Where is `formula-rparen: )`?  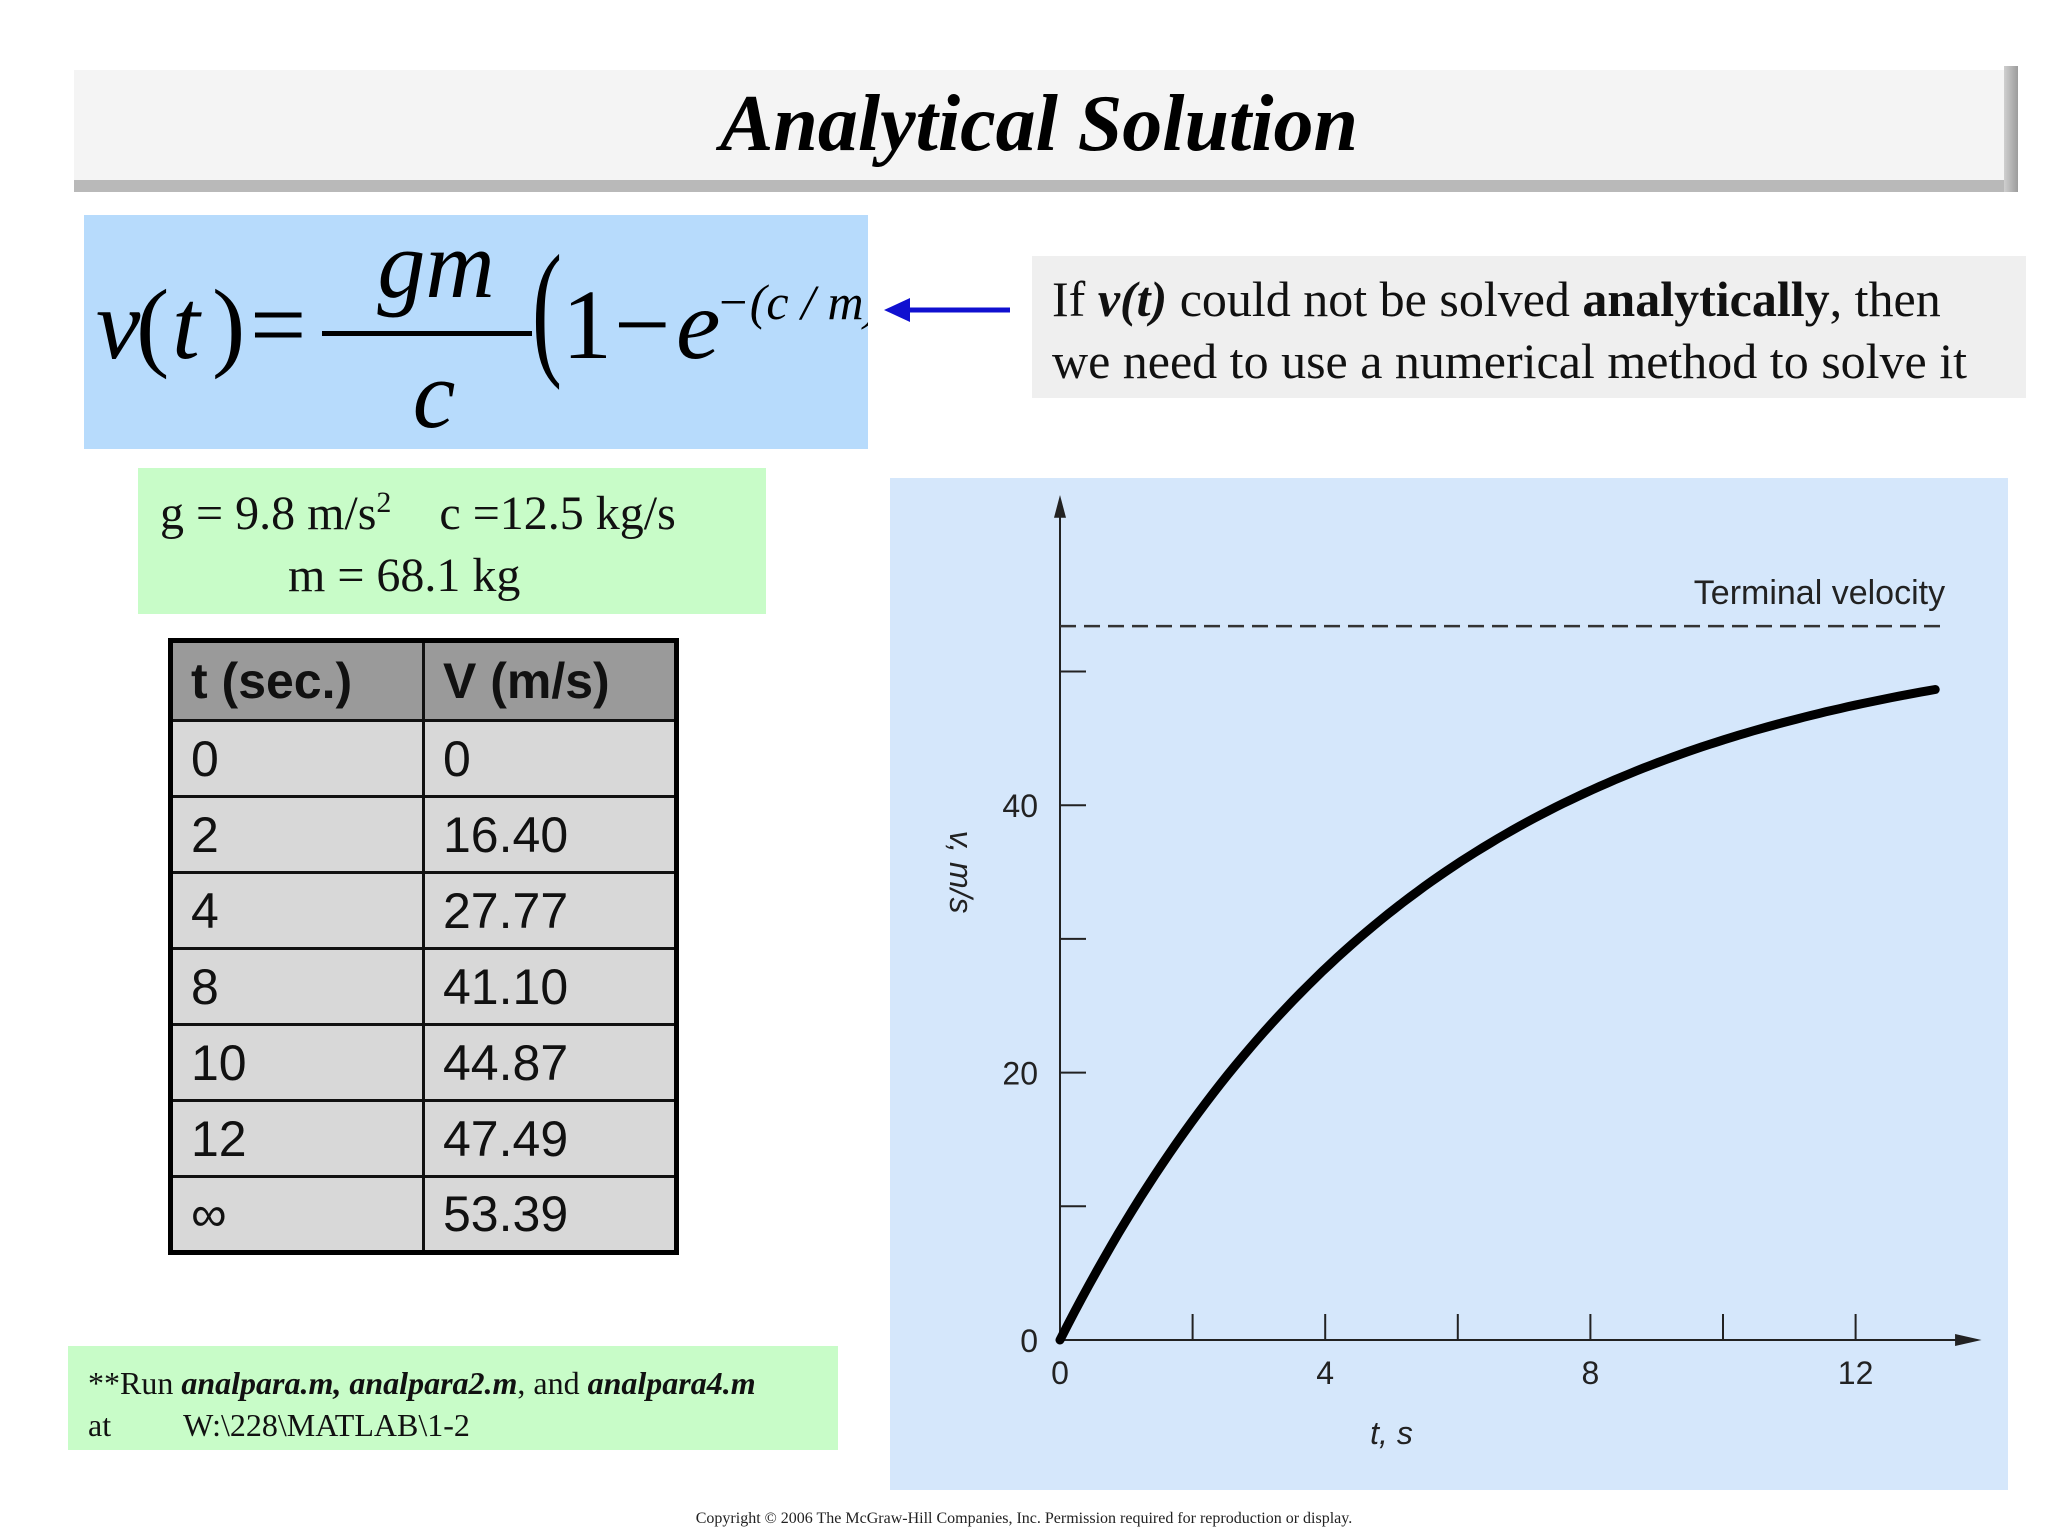 formula-rparen: ) is located at coordinates (229, 324).